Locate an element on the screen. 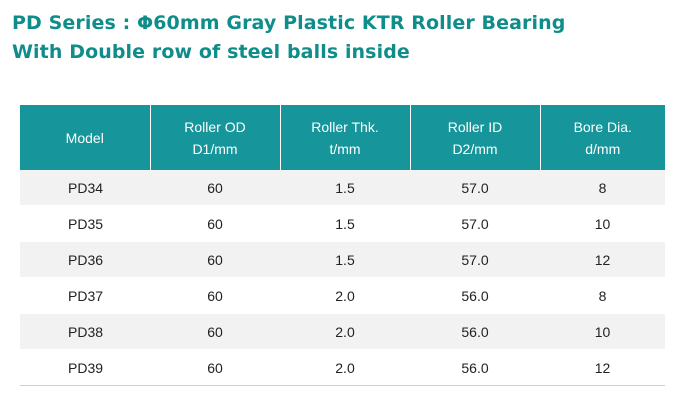 The height and width of the screenshot is (418, 684). header-roller-thickness-label: Roller Thk. is located at coordinates (345, 126).